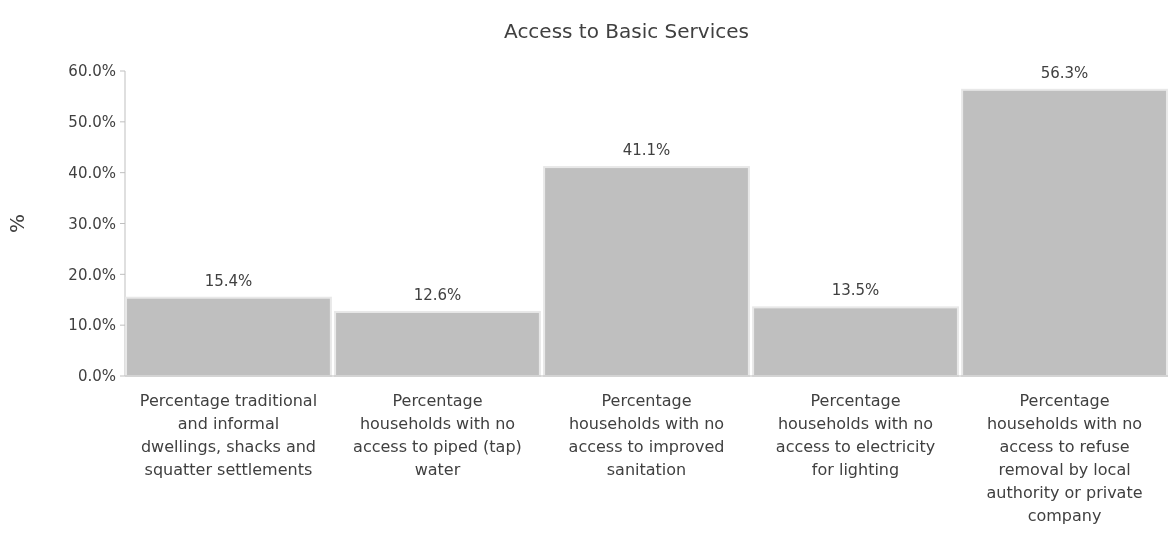 The width and height of the screenshot is (1171, 536). Describe the element at coordinates (1064, 72) in the screenshot. I see `data-label: 56.3%` at that location.